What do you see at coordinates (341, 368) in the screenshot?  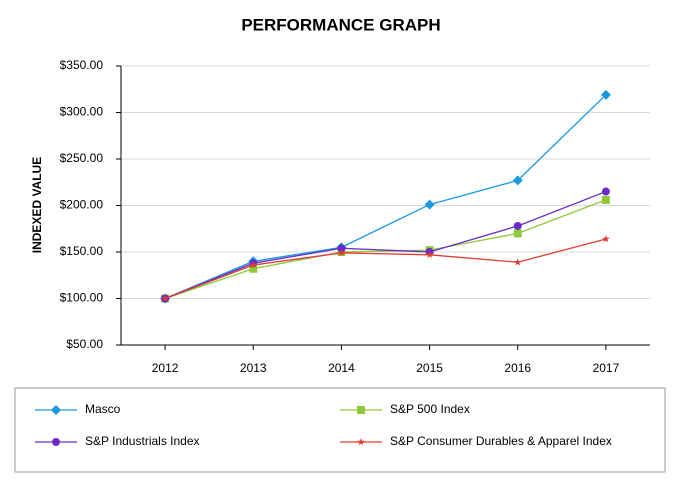 I see `x-tick-label: 2014` at bounding box center [341, 368].